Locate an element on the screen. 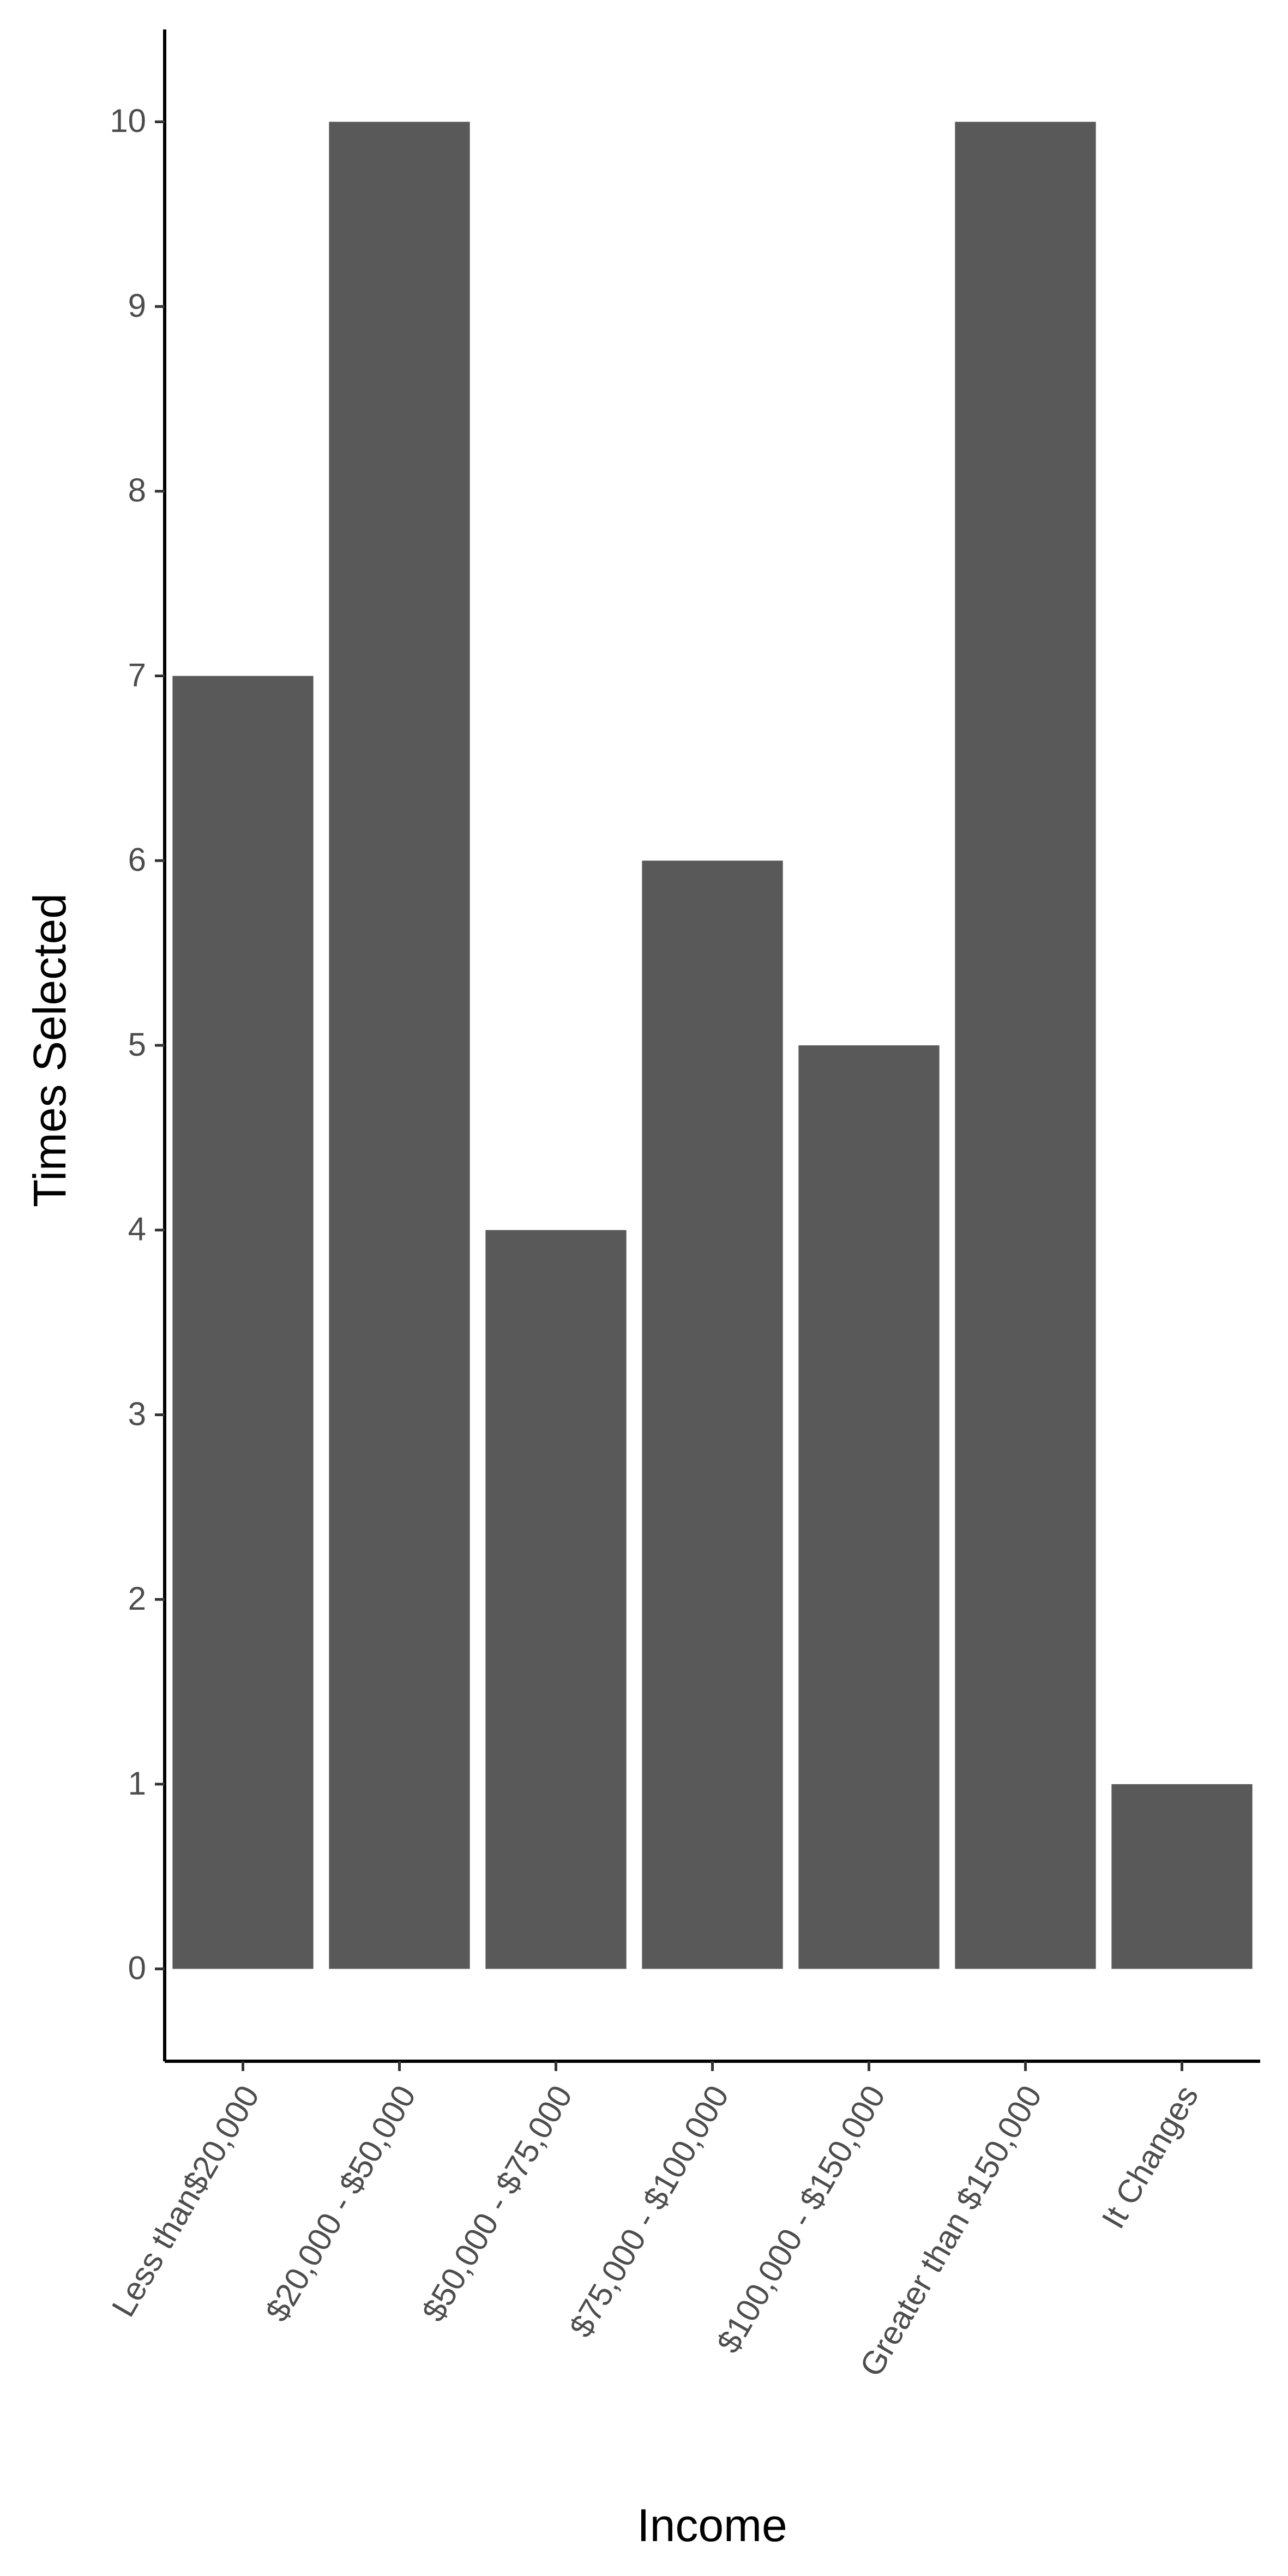 The height and width of the screenshot is (2576, 1288). y-tick-label: 5 is located at coordinates (137, 1044).